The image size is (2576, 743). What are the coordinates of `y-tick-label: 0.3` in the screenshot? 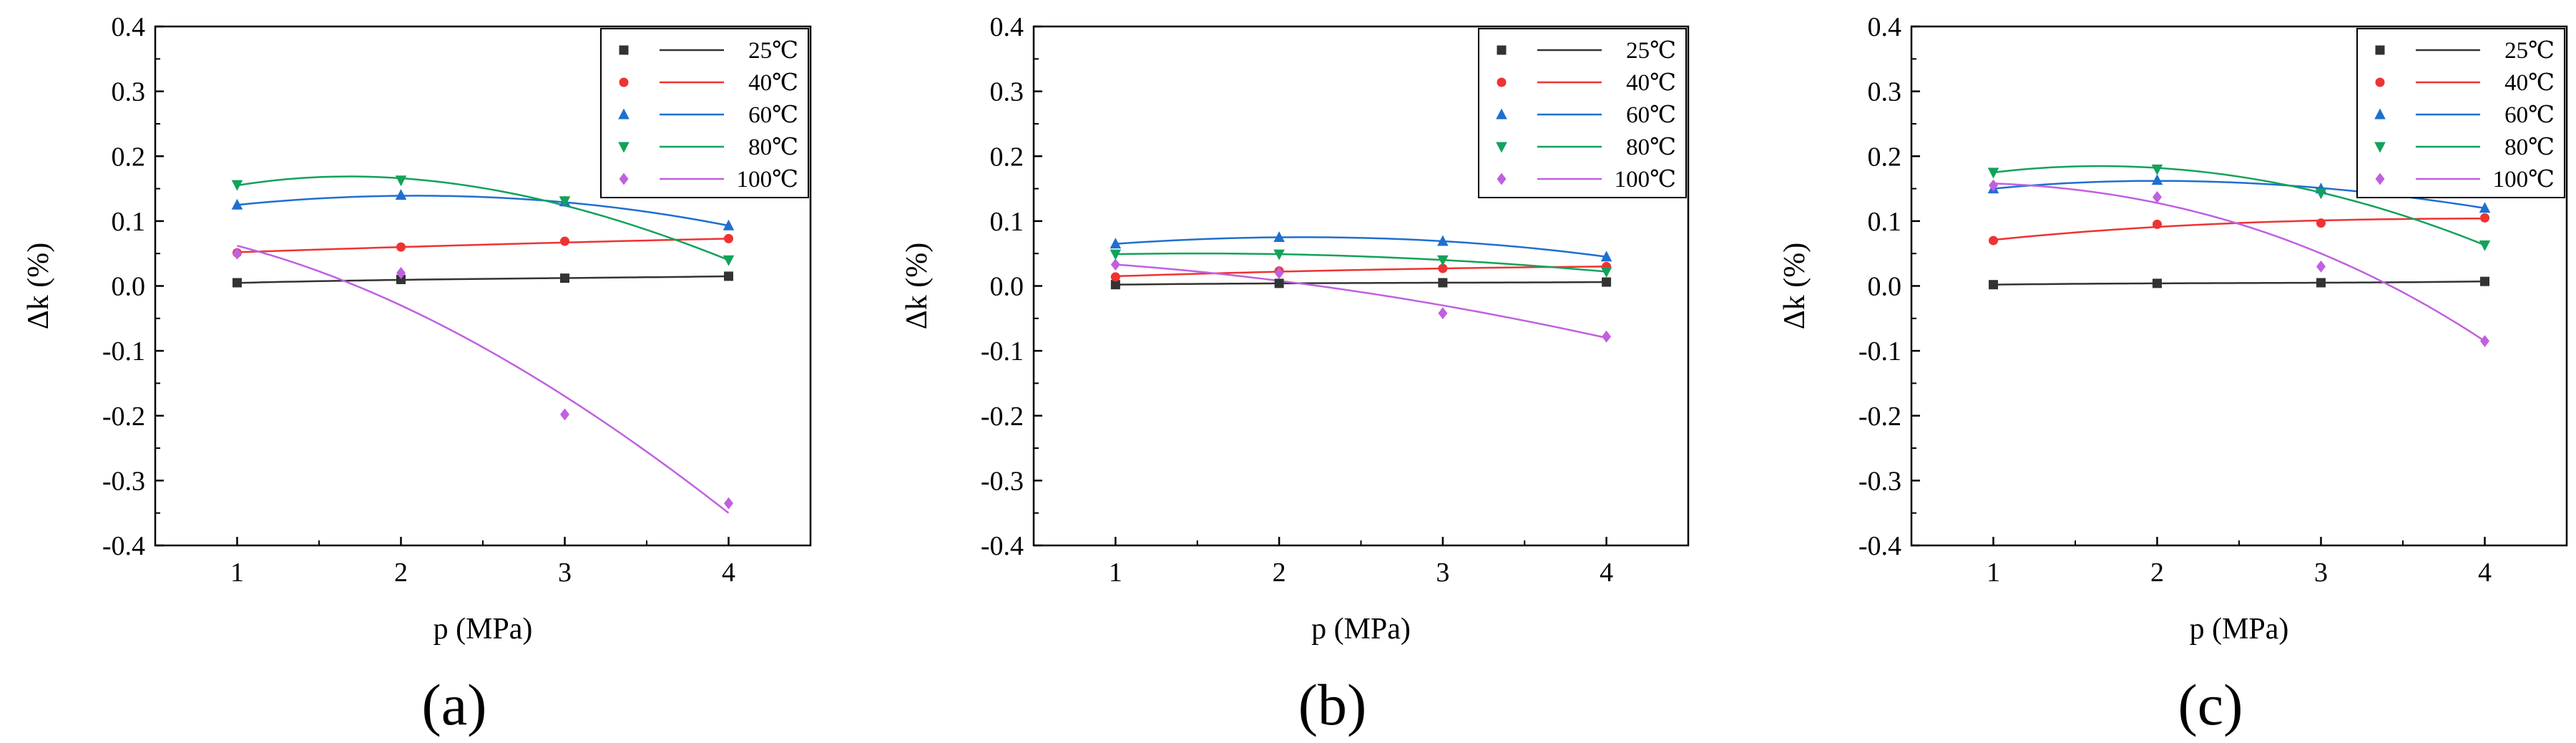 It's located at (1885, 92).